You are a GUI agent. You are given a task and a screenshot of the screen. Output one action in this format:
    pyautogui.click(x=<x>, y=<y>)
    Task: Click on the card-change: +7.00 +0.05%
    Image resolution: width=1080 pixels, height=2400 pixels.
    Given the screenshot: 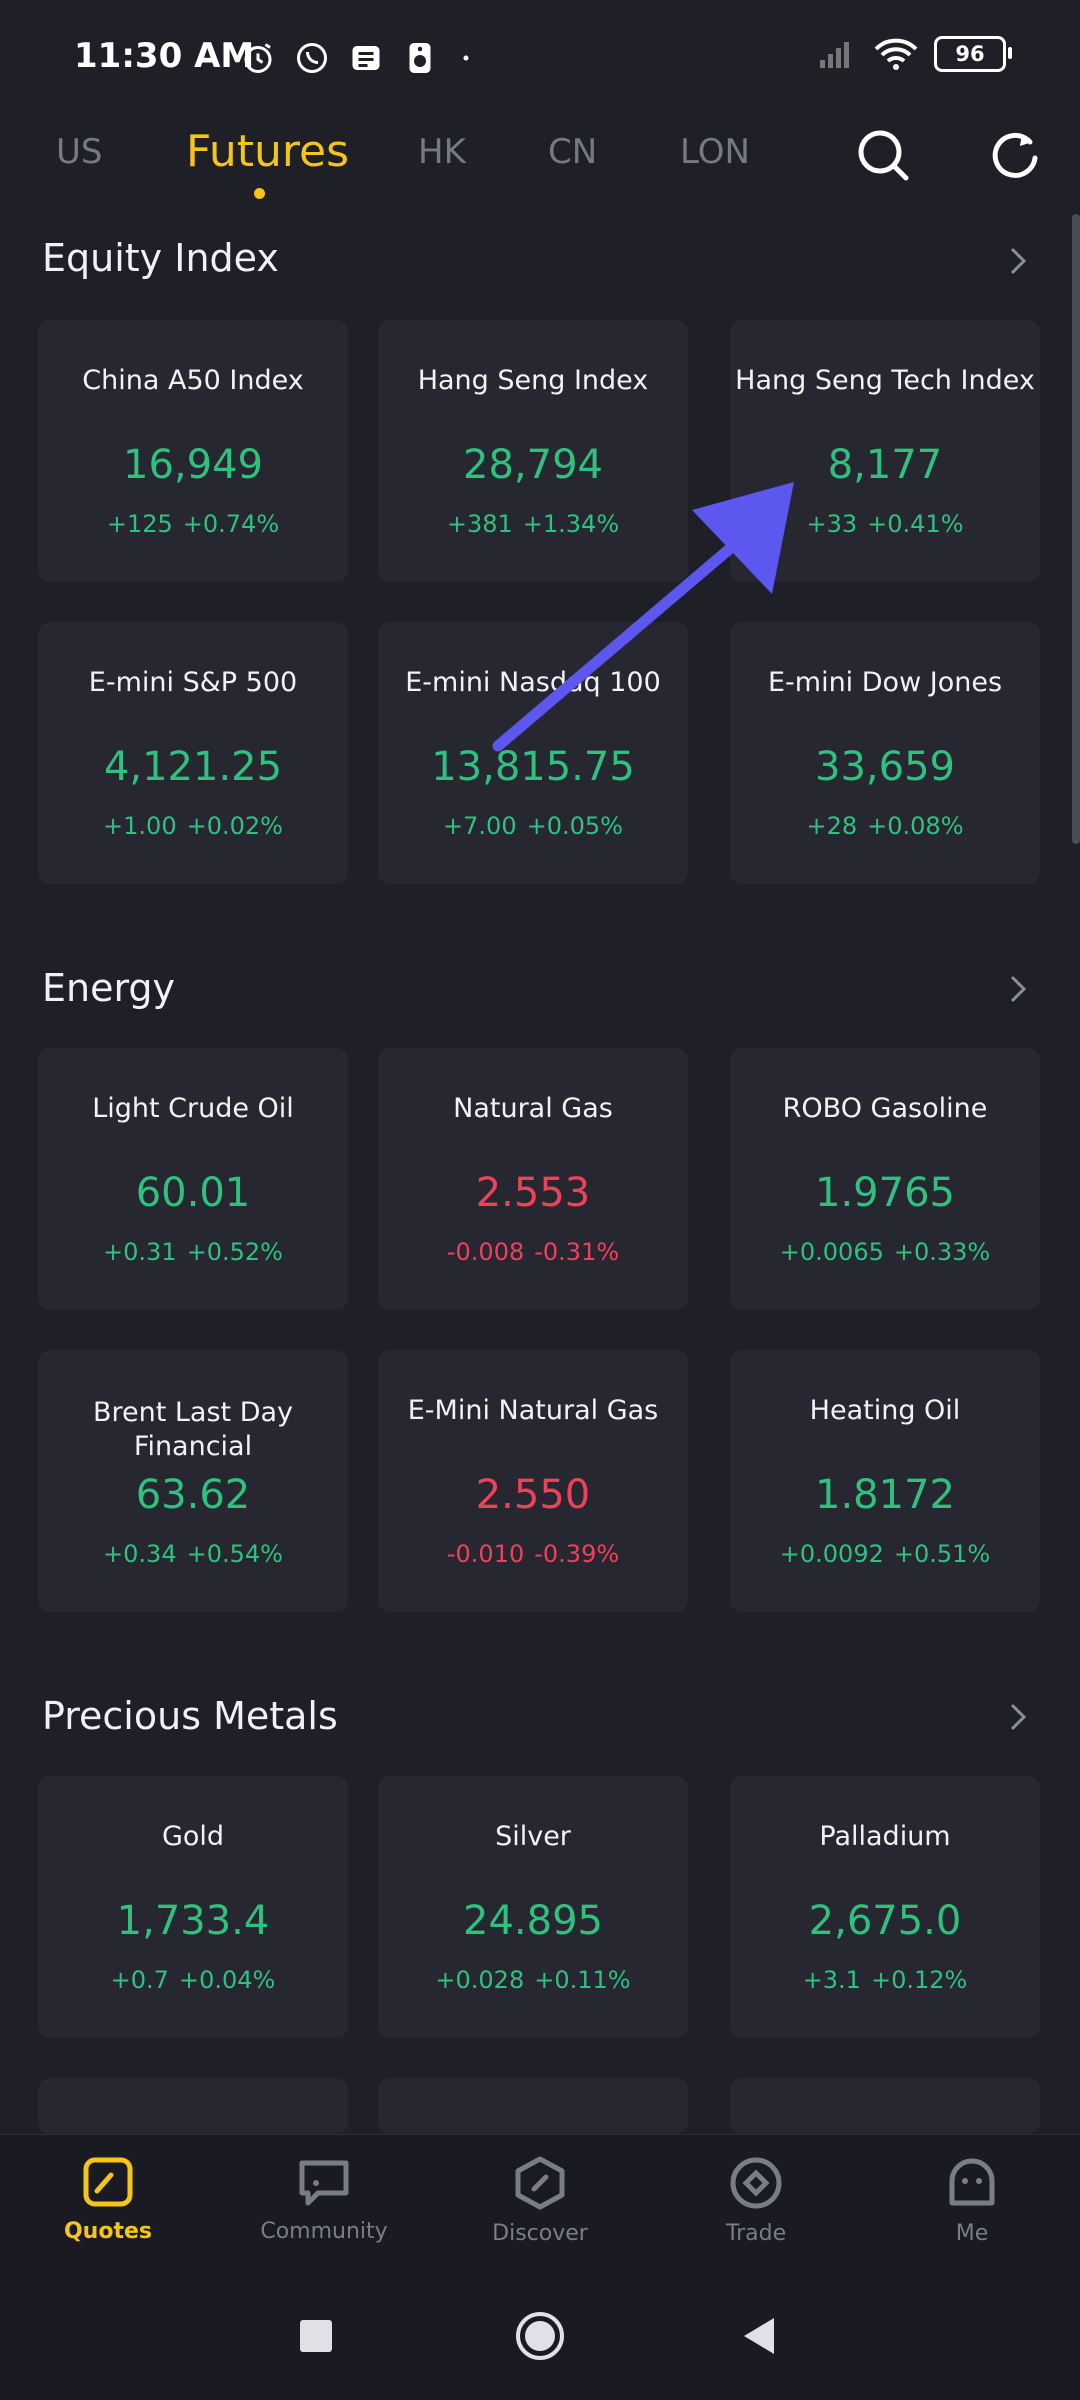 What is the action you would take?
    pyautogui.click(x=533, y=826)
    